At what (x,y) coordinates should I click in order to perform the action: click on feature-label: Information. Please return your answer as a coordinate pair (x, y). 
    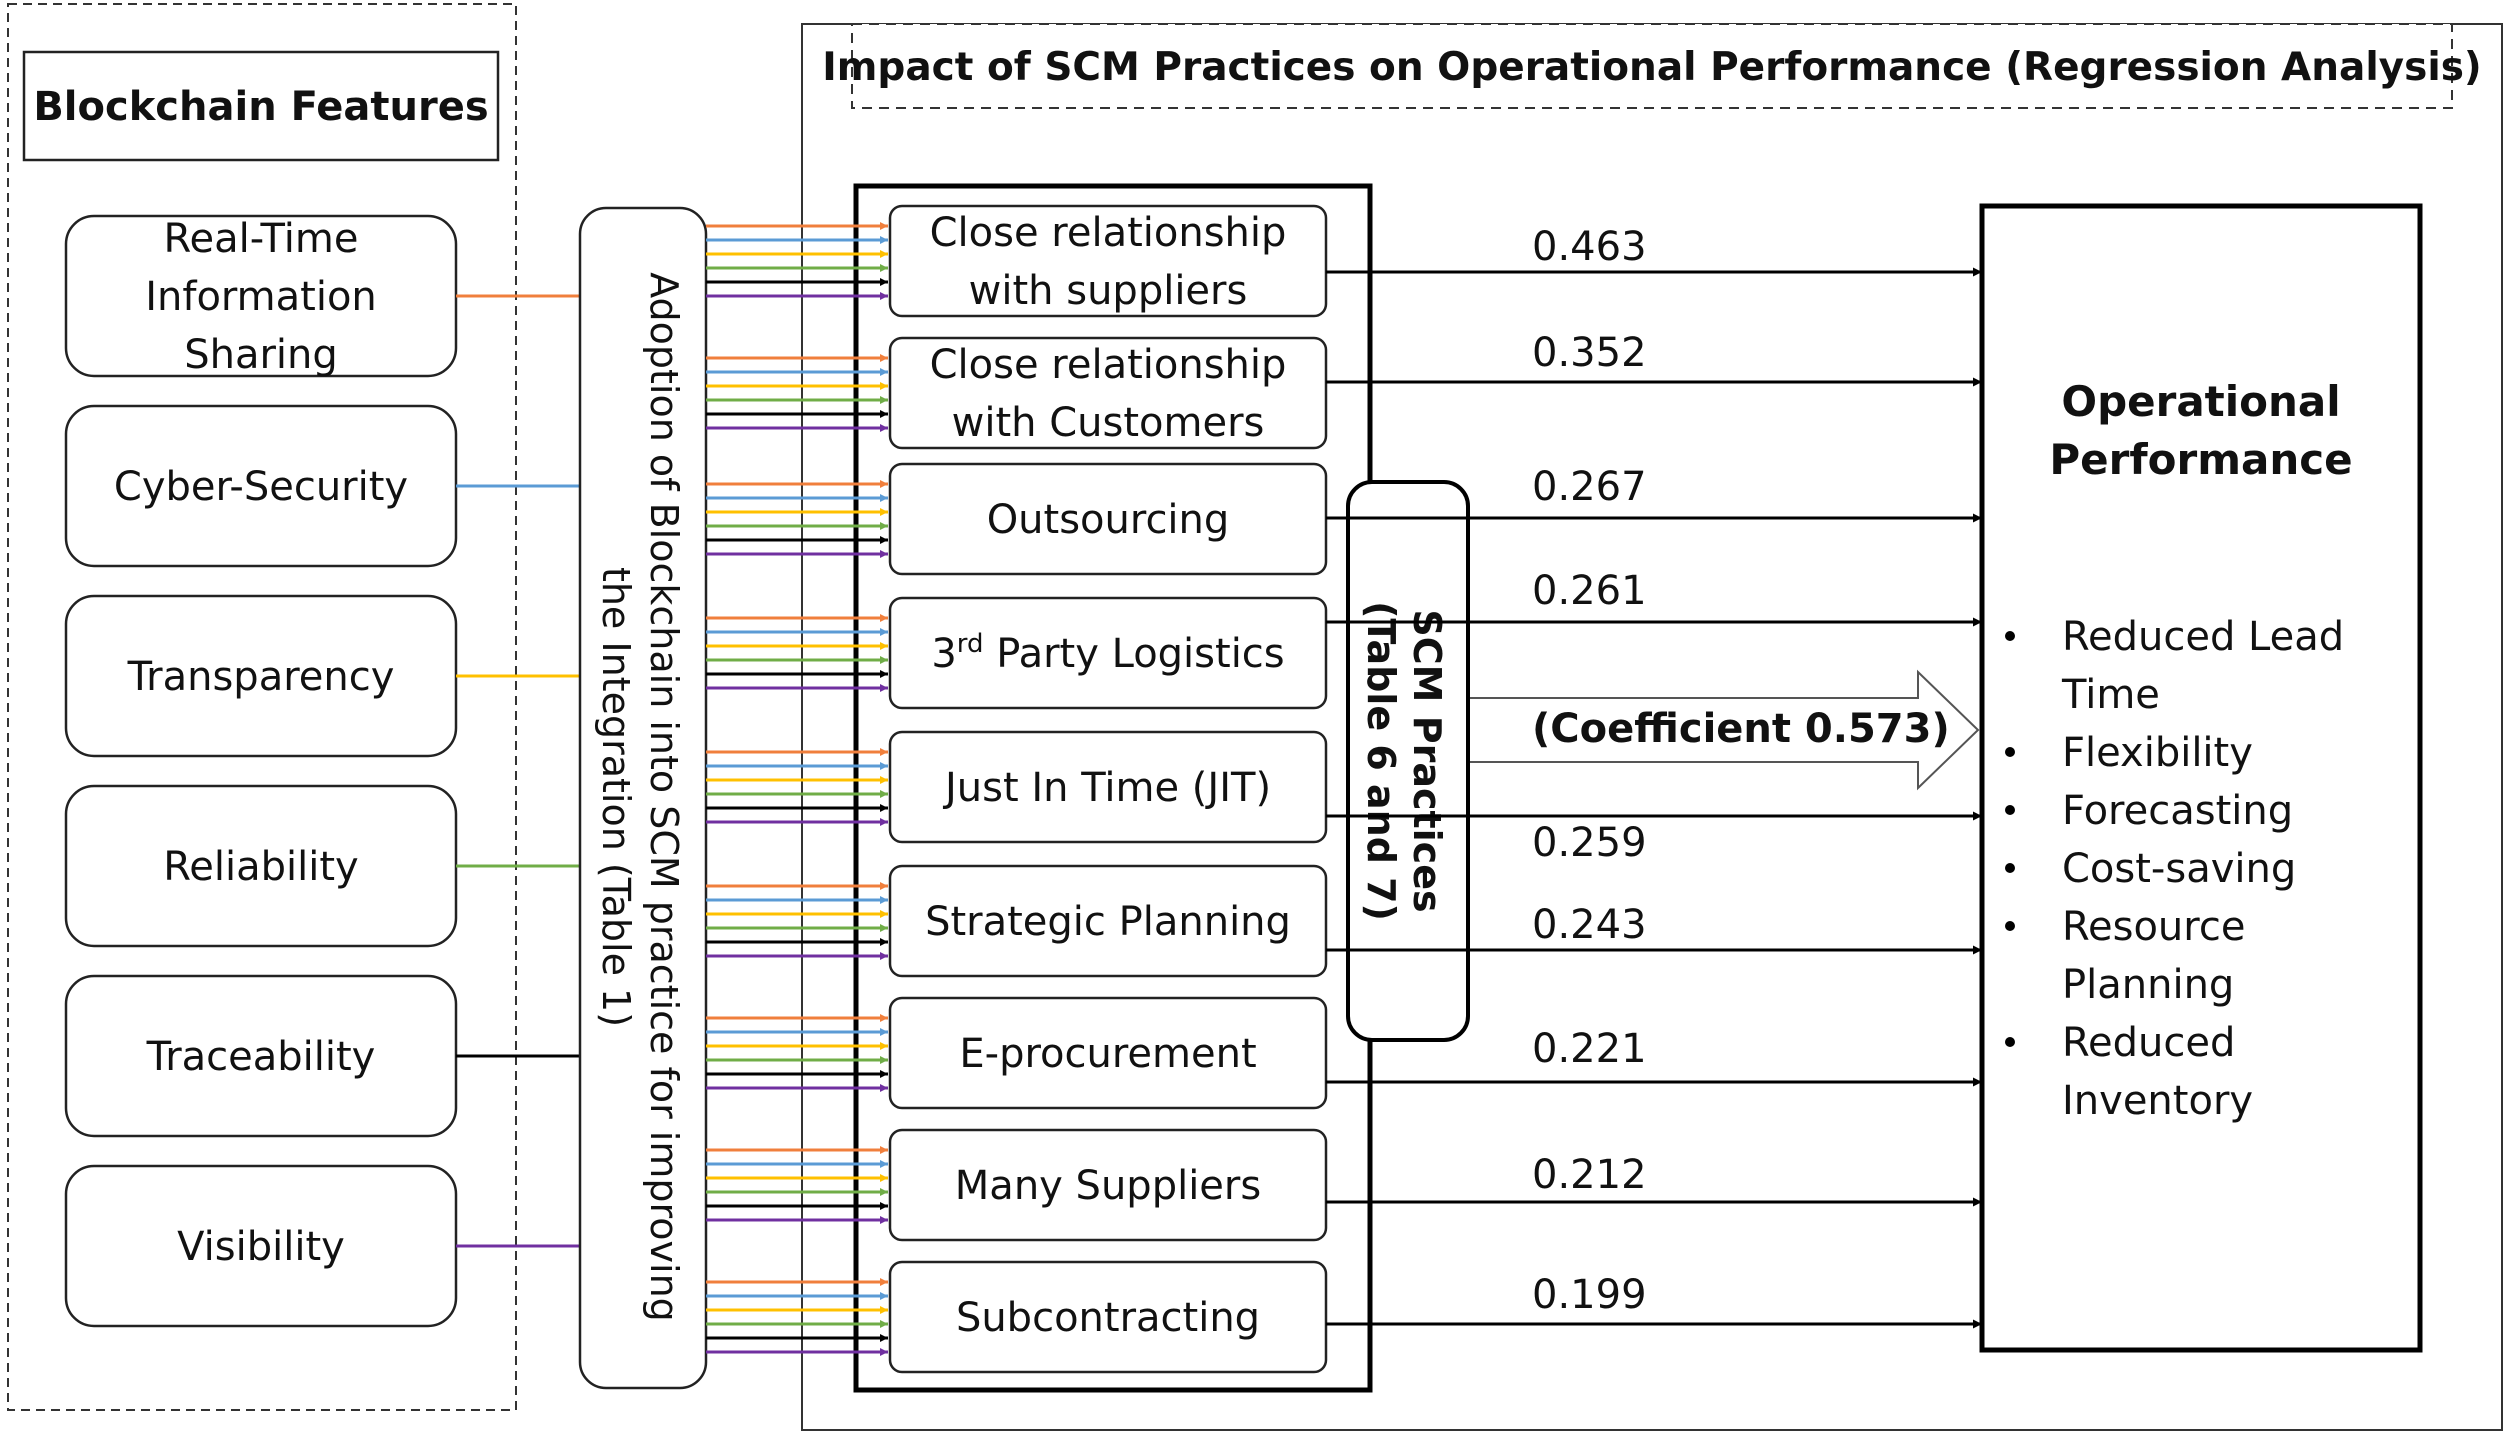
    Looking at the image, I should click on (261, 297).